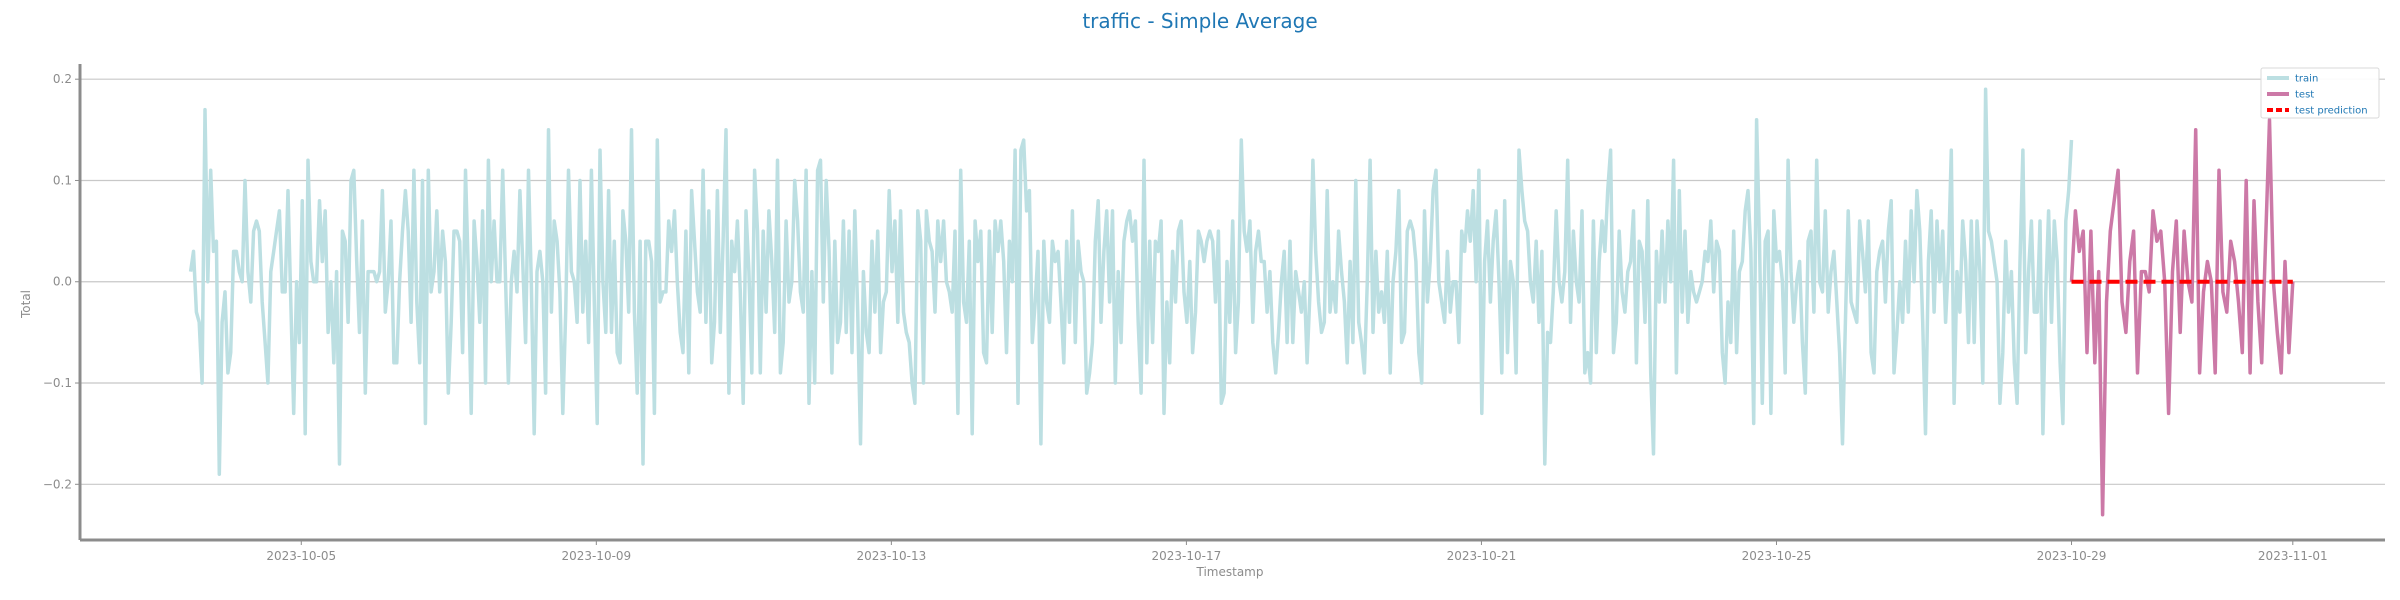 The height and width of the screenshot is (600, 2400). What do you see at coordinates (62, 180) in the screenshot?
I see `y-tick-label: 0.1` at bounding box center [62, 180].